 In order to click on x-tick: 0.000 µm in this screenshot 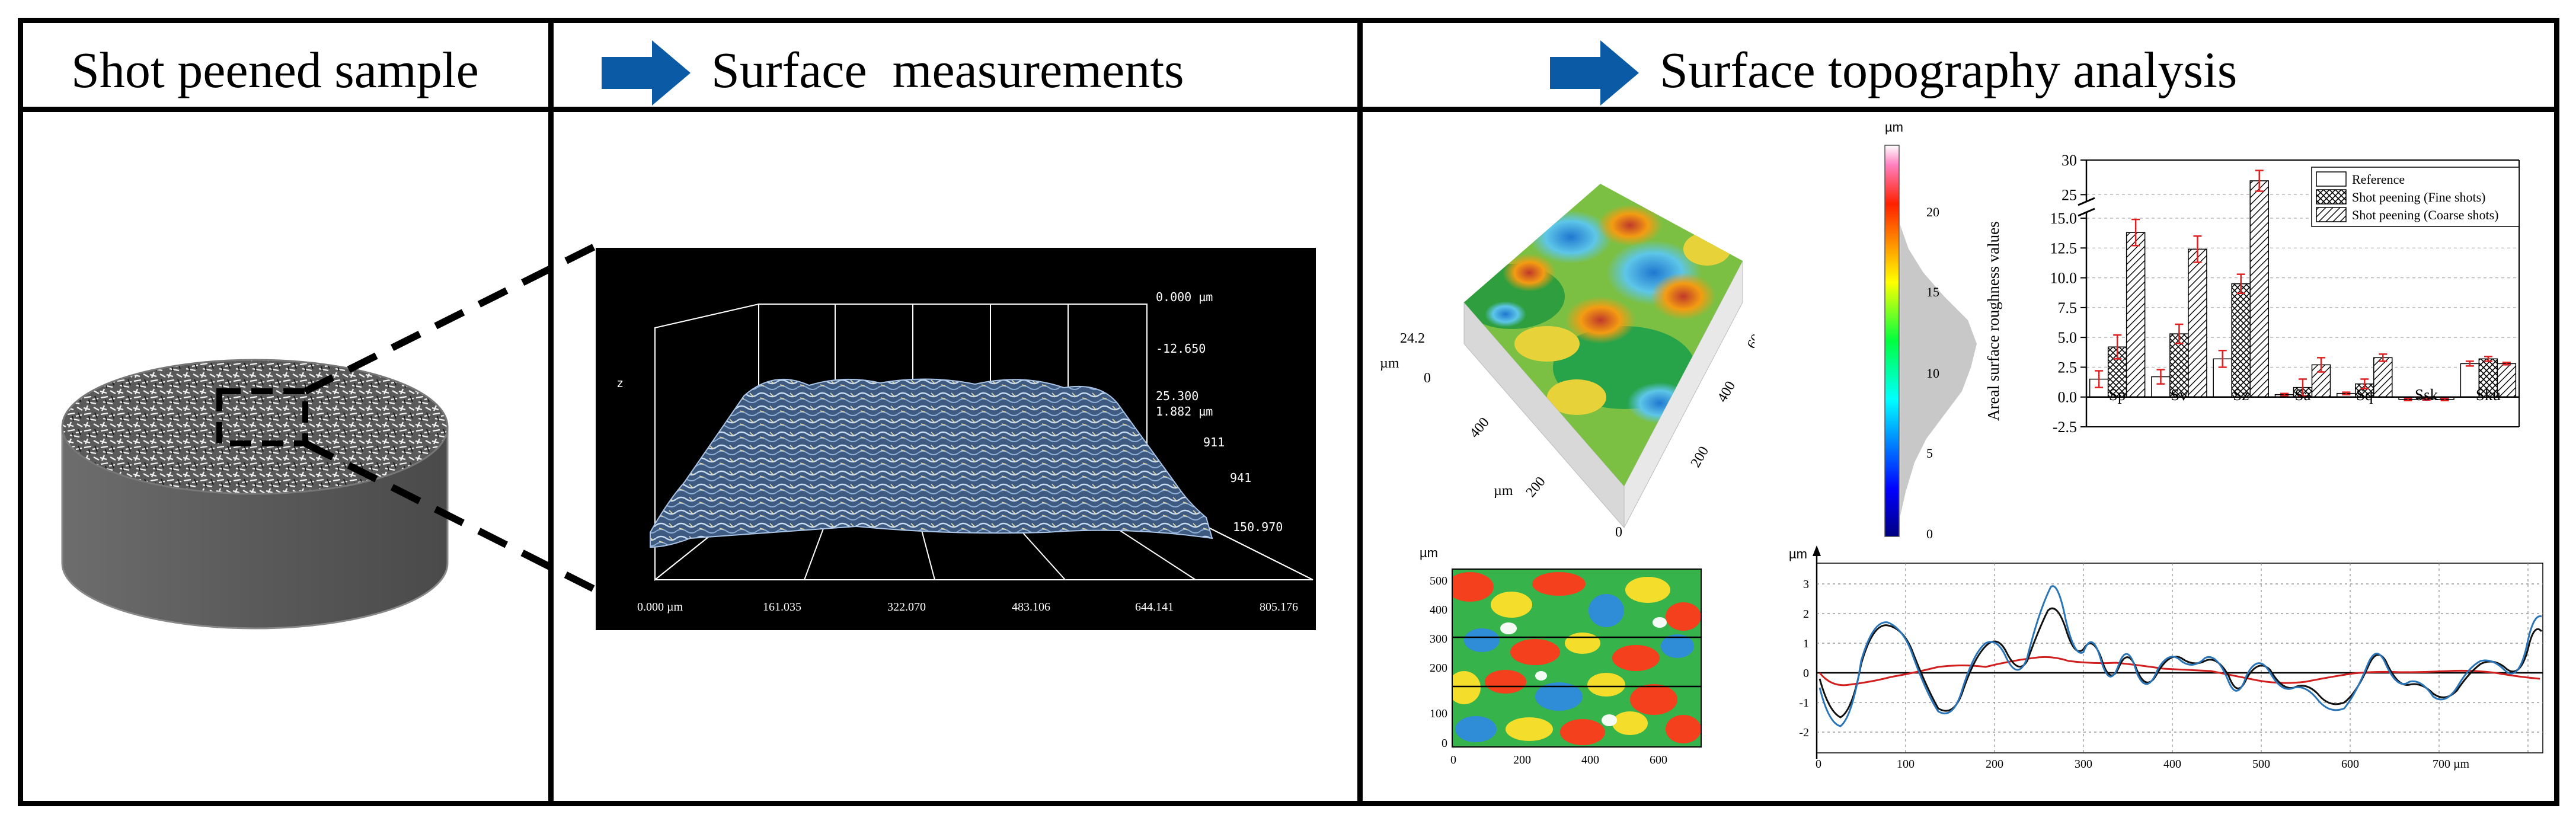, I will do `click(660, 607)`.